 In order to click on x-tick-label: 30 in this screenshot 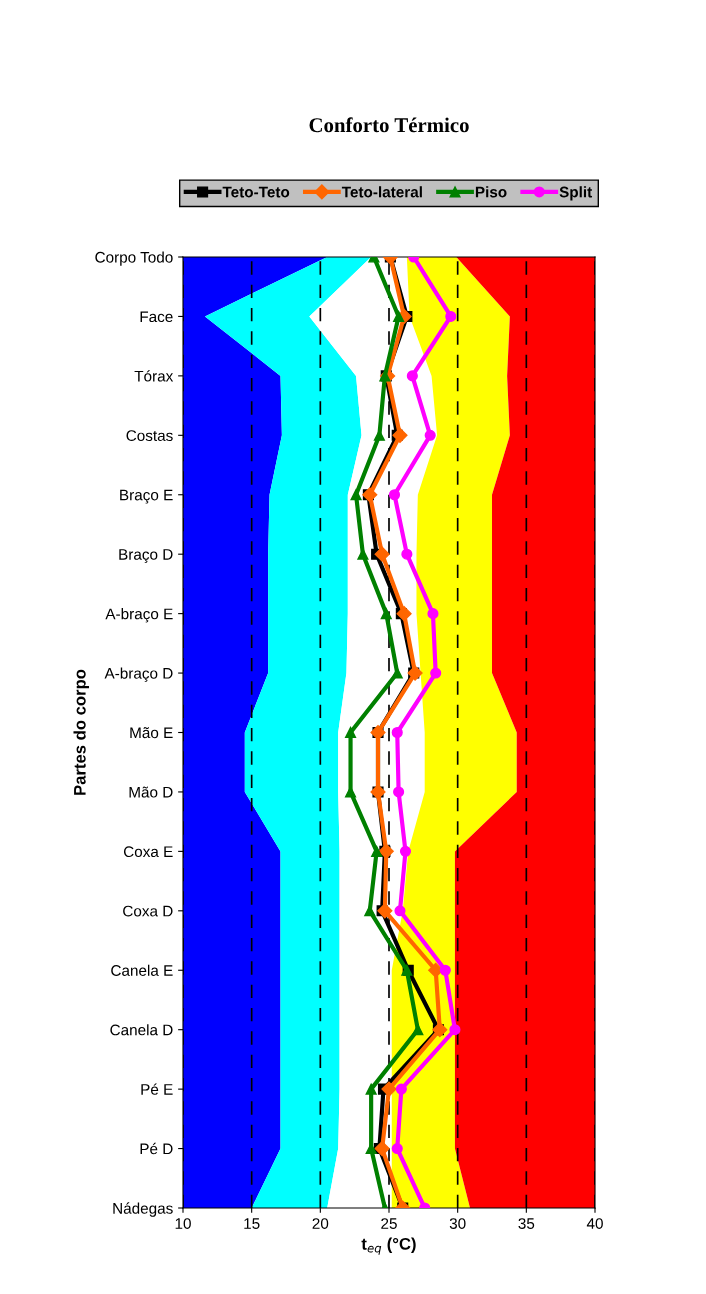, I will do `click(457, 1223)`.